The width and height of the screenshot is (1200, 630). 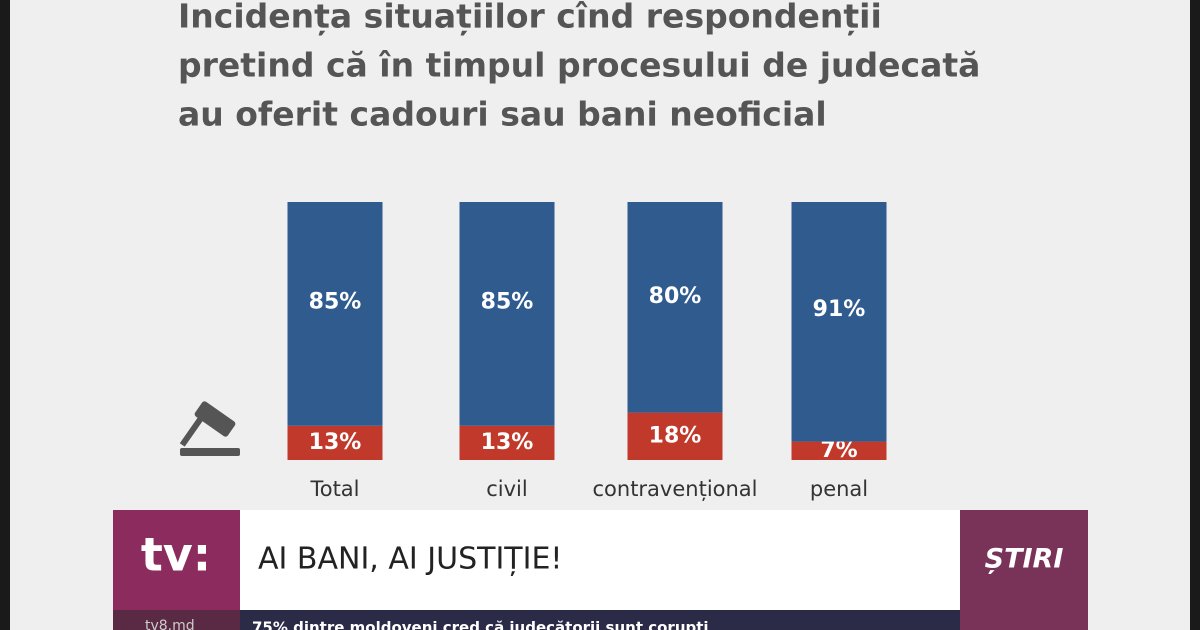 I want to click on logo-box, so click(x=176, y=560).